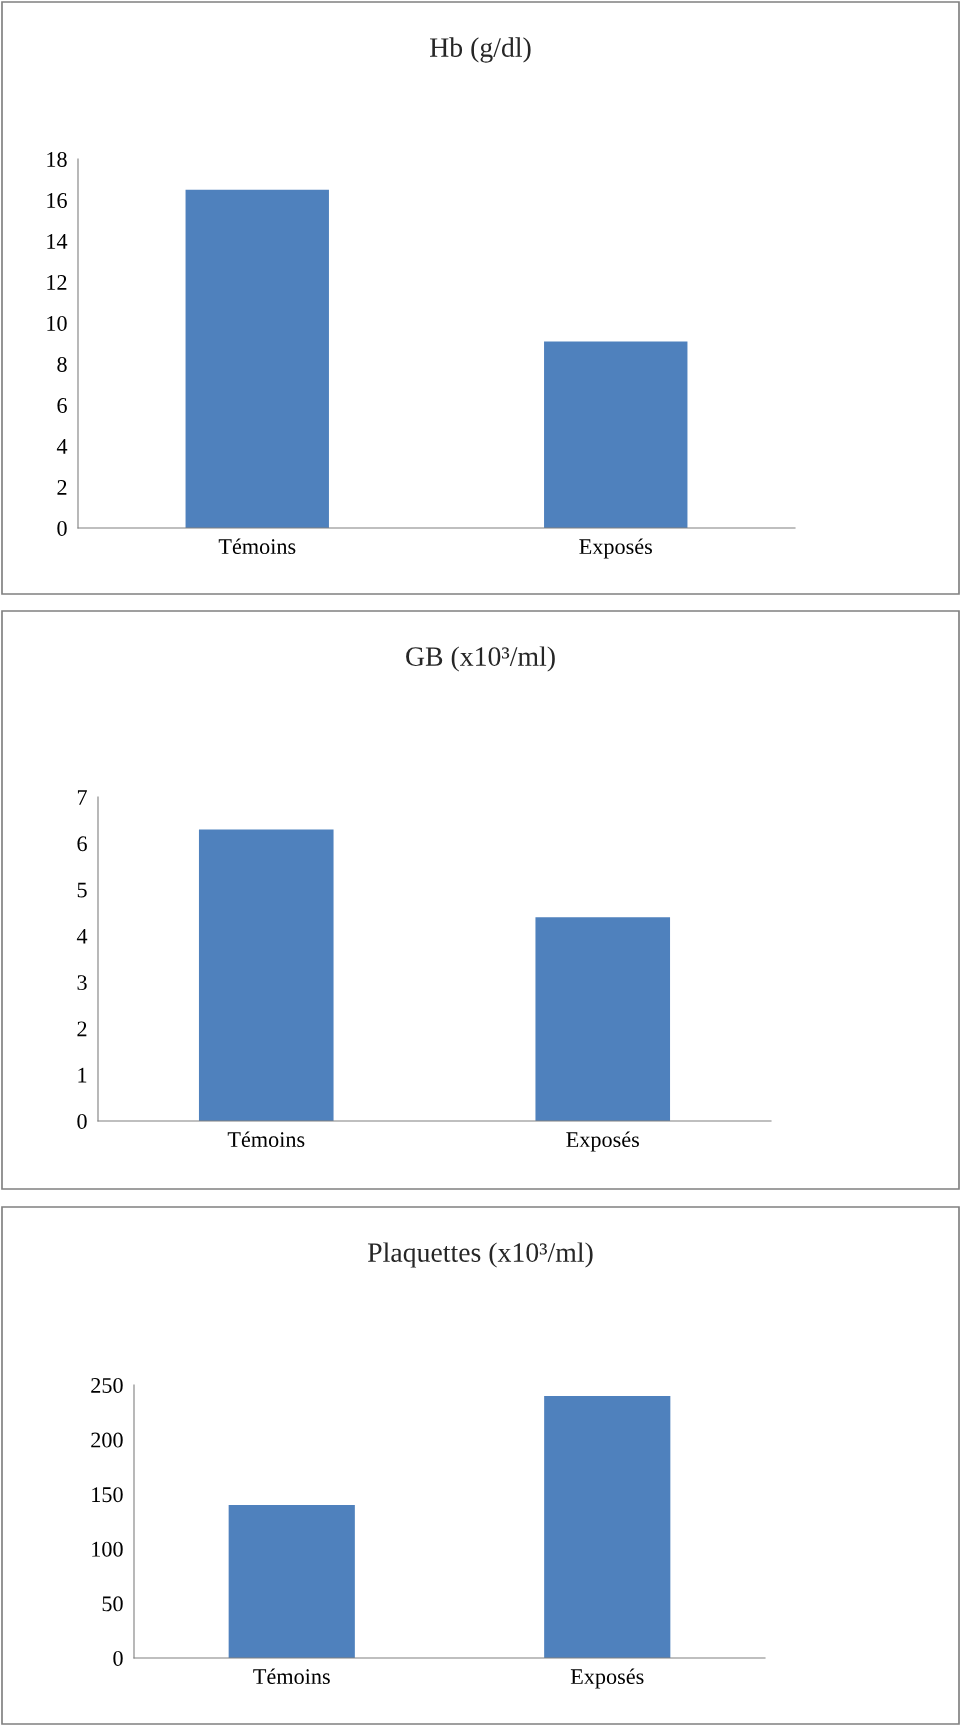  Describe the element at coordinates (107, 1440) in the screenshot. I see `y-tick-label: 200` at that location.